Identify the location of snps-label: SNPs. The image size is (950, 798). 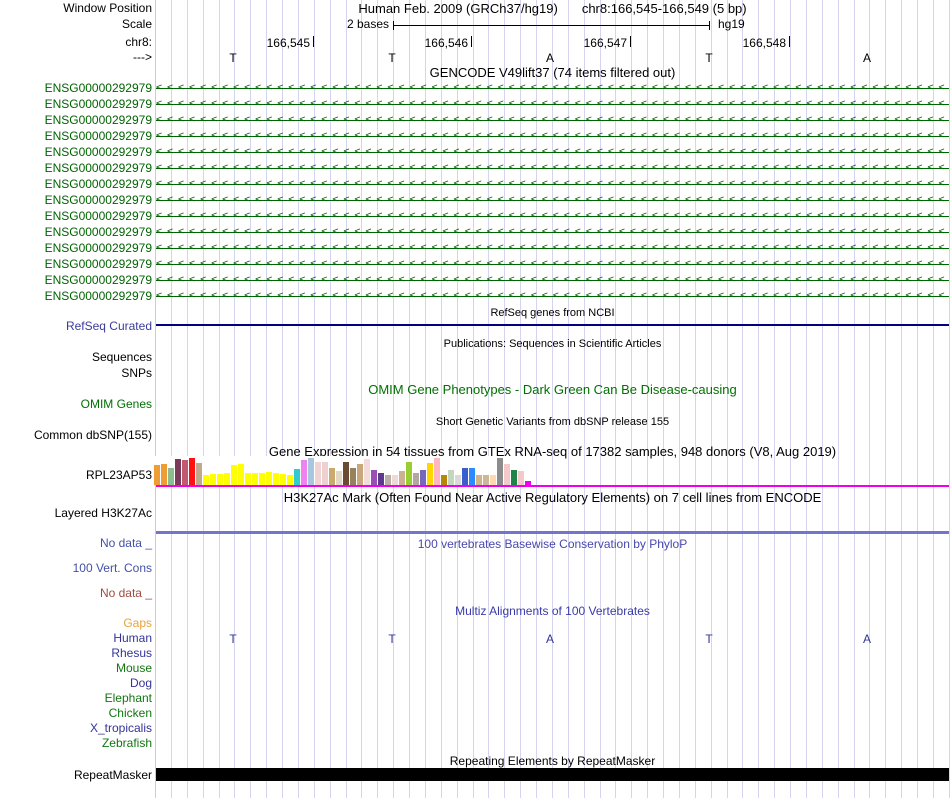
(136, 373).